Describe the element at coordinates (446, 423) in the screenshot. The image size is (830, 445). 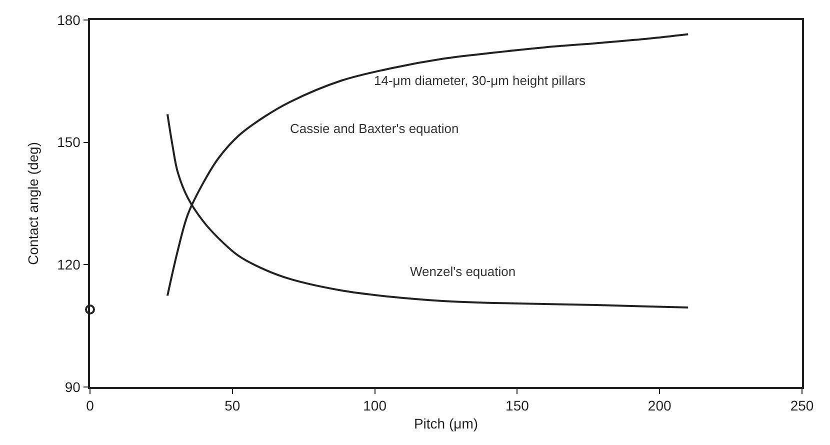
I see `x-axis-title: Pitch (μm)` at that location.